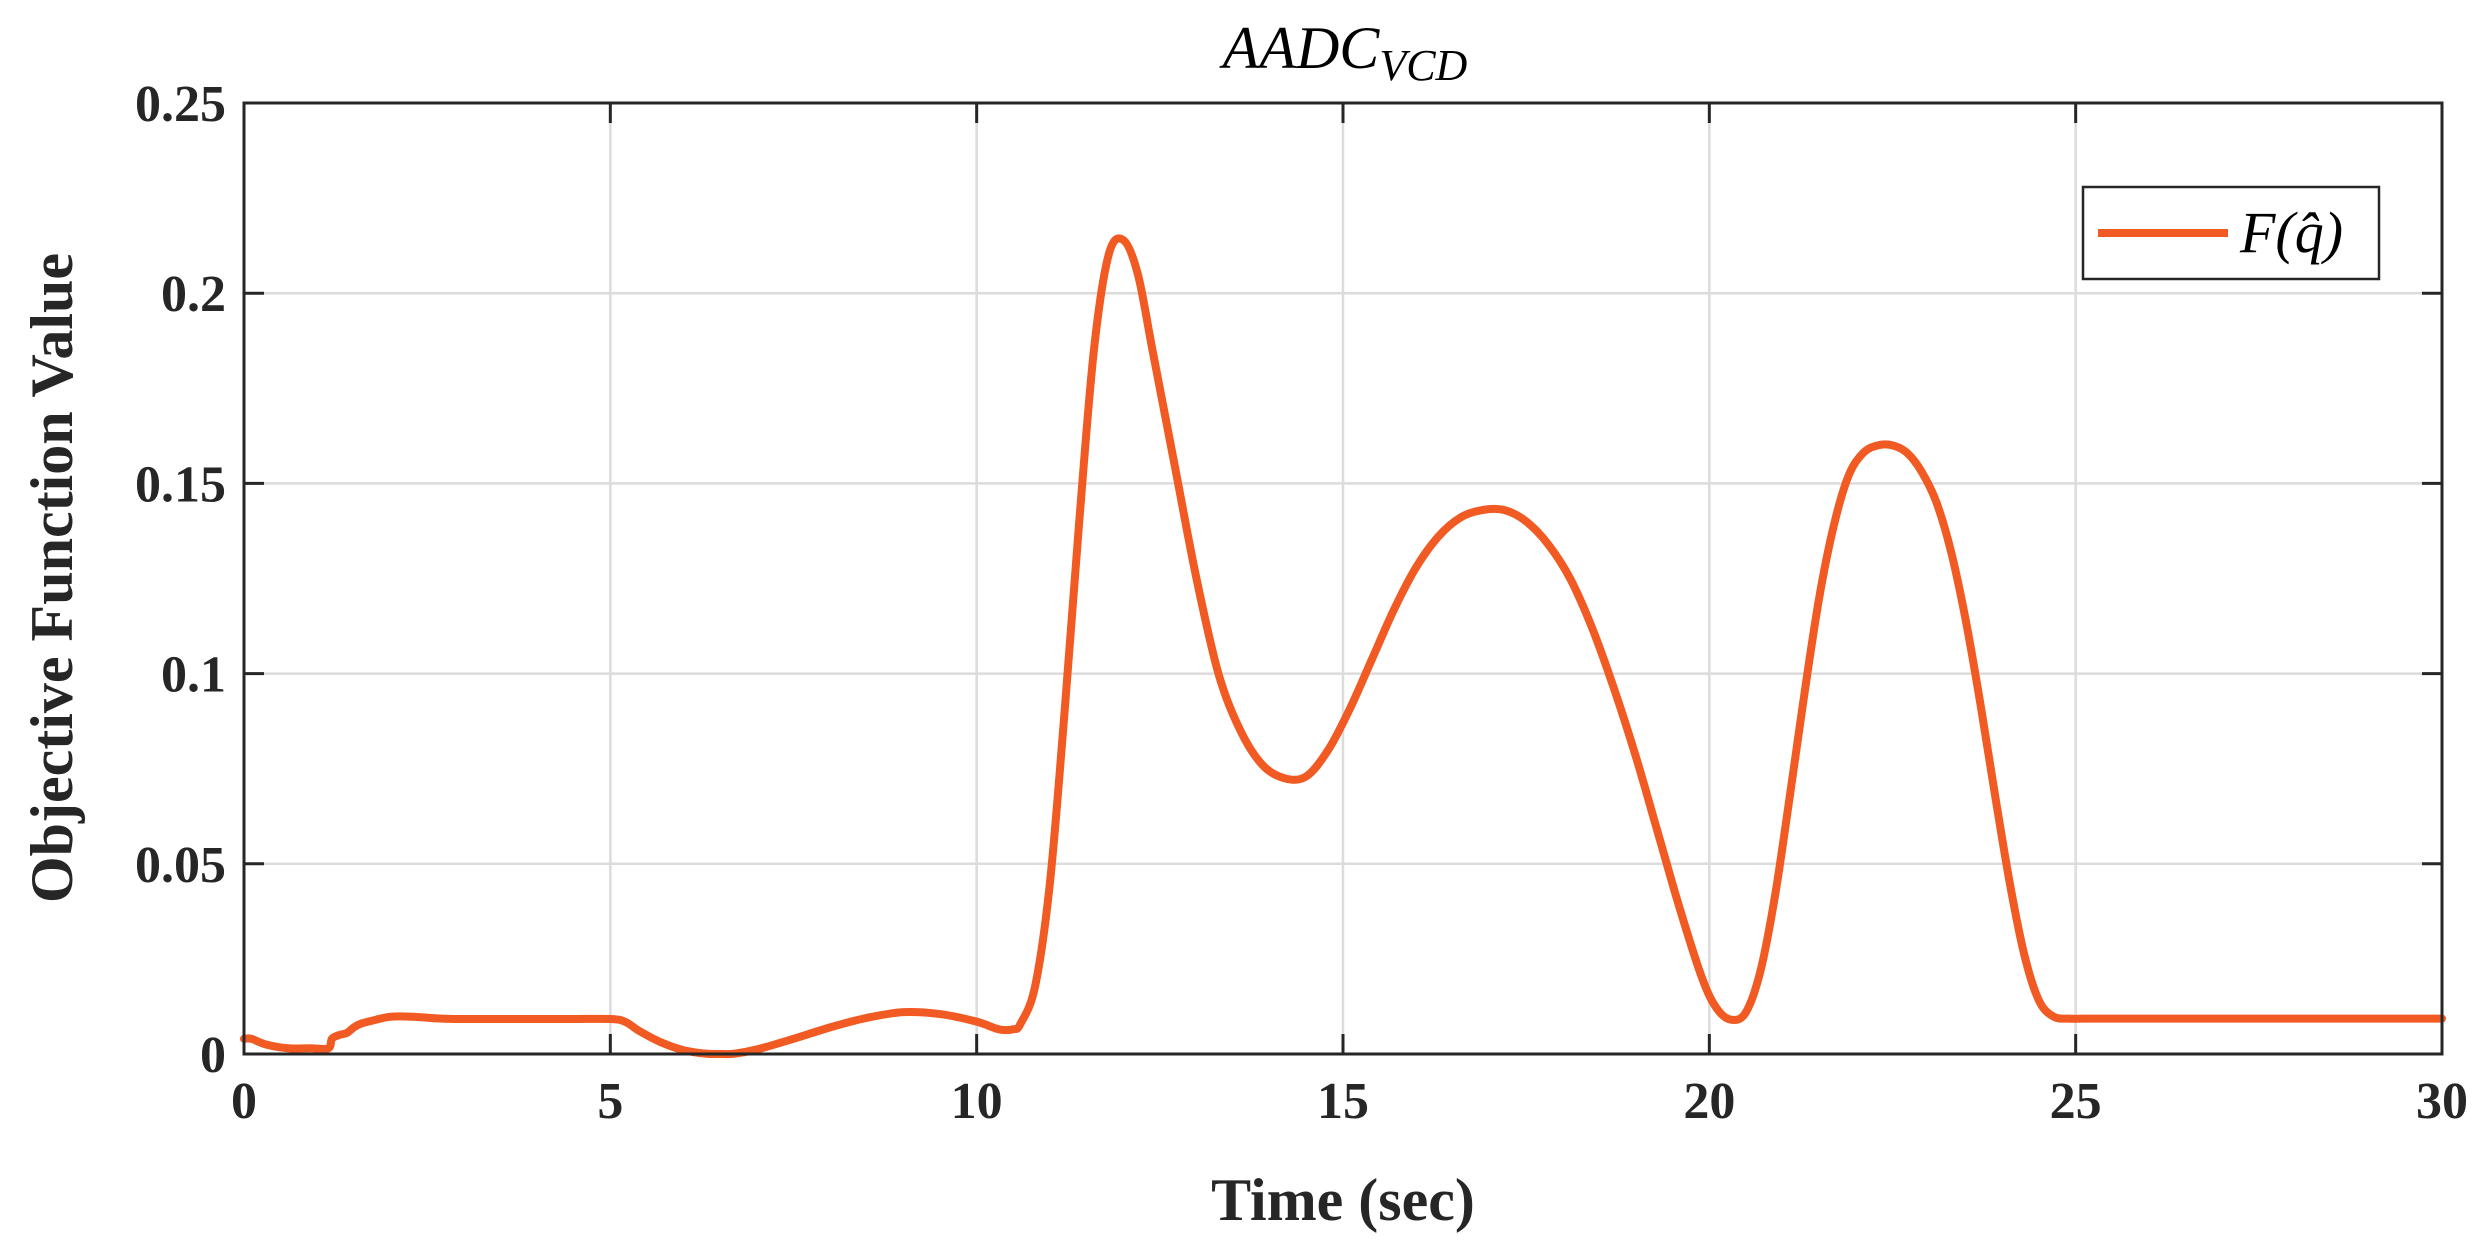  What do you see at coordinates (977, 1101) in the screenshot?
I see `x-tick-label: 10` at bounding box center [977, 1101].